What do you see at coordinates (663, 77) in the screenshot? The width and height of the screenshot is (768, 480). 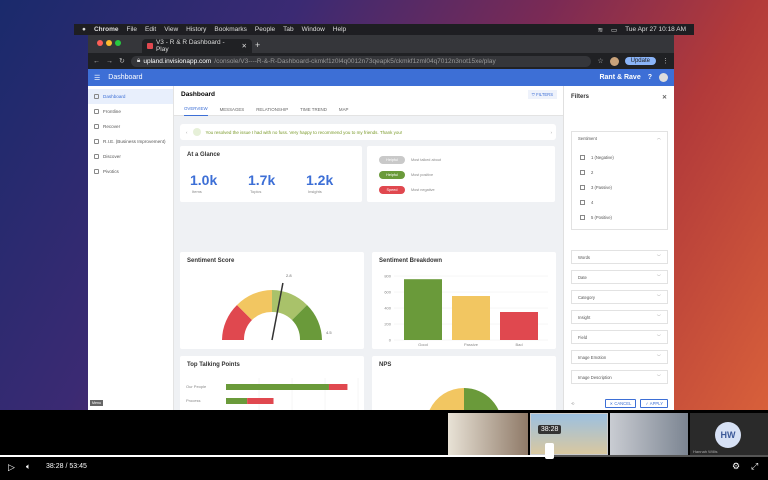 I see `user-avatar` at bounding box center [663, 77].